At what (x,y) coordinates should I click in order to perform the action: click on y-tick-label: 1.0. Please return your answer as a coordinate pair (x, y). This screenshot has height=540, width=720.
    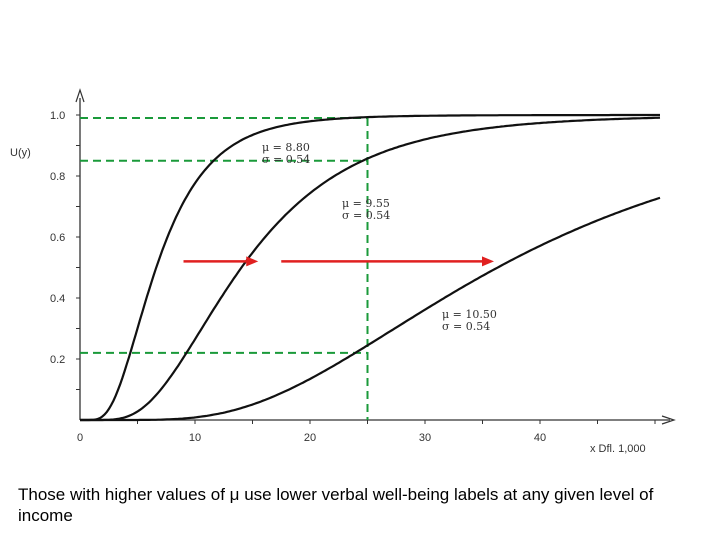
    Looking at the image, I should click on (57, 116).